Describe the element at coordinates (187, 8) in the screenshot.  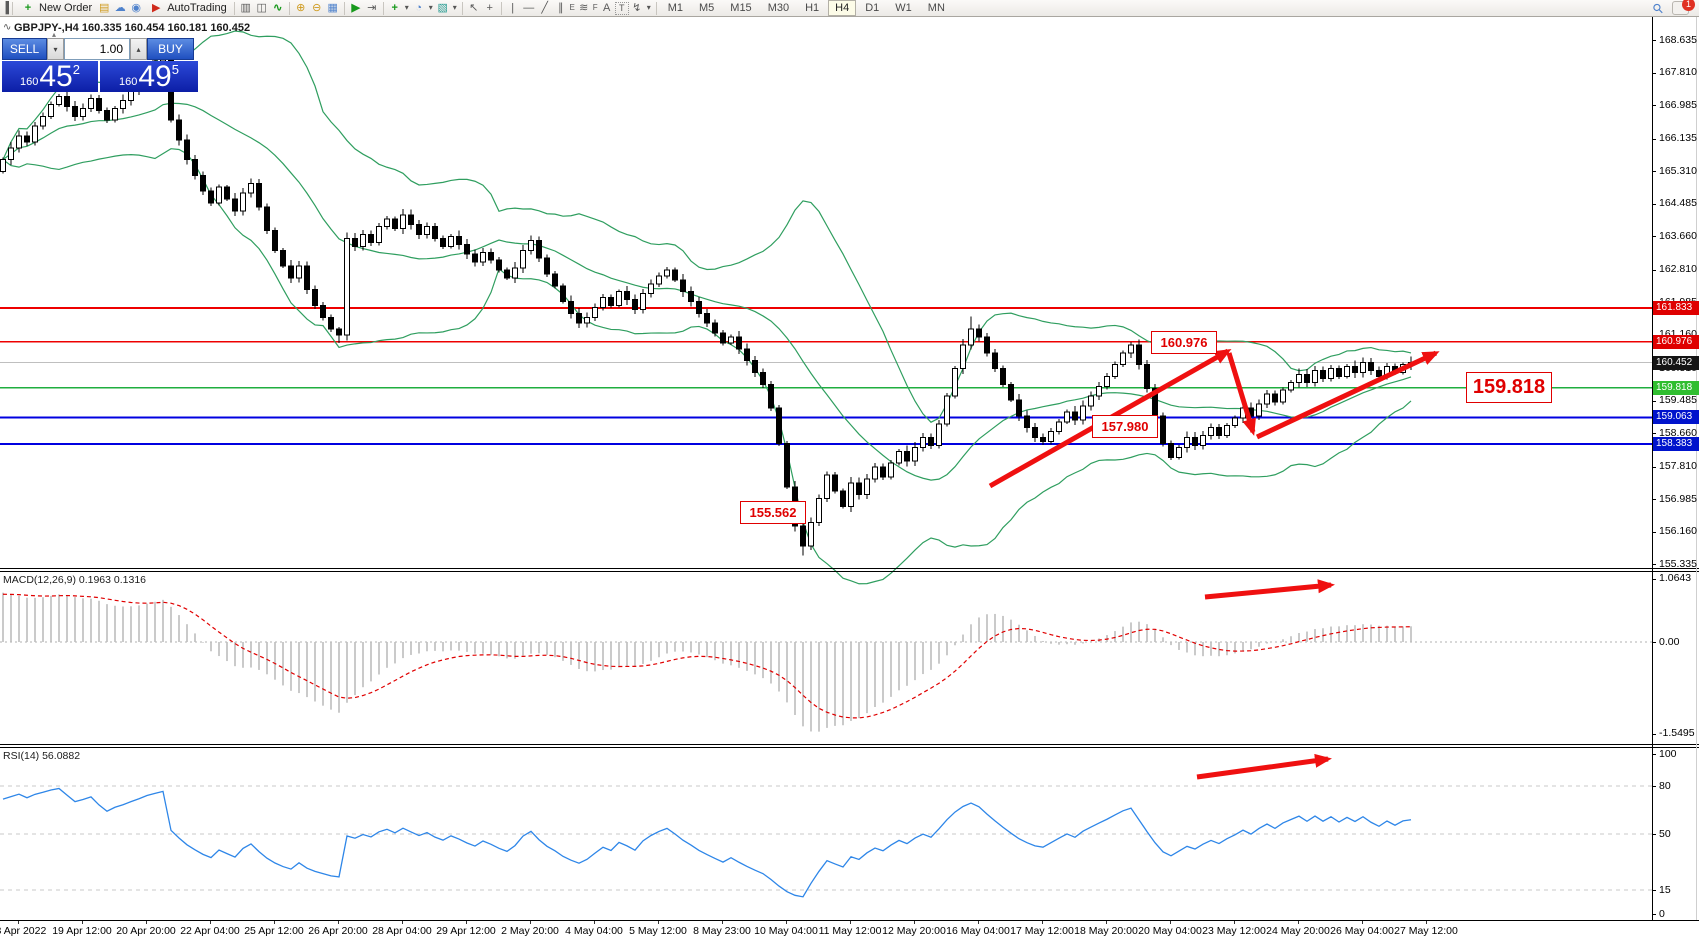
I see `autotrading-button: ▶ AutoTrading` at that location.